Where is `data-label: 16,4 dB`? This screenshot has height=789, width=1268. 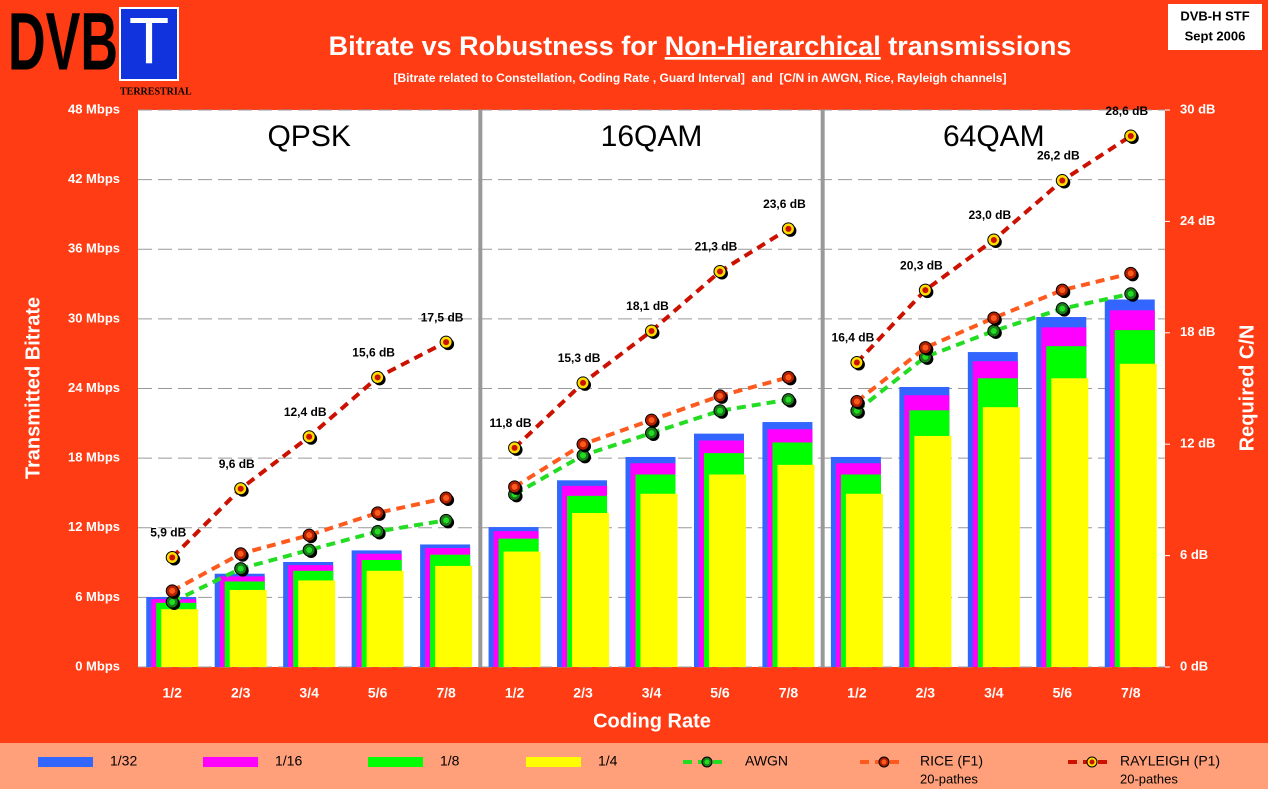 data-label: 16,4 dB is located at coordinates (853, 338).